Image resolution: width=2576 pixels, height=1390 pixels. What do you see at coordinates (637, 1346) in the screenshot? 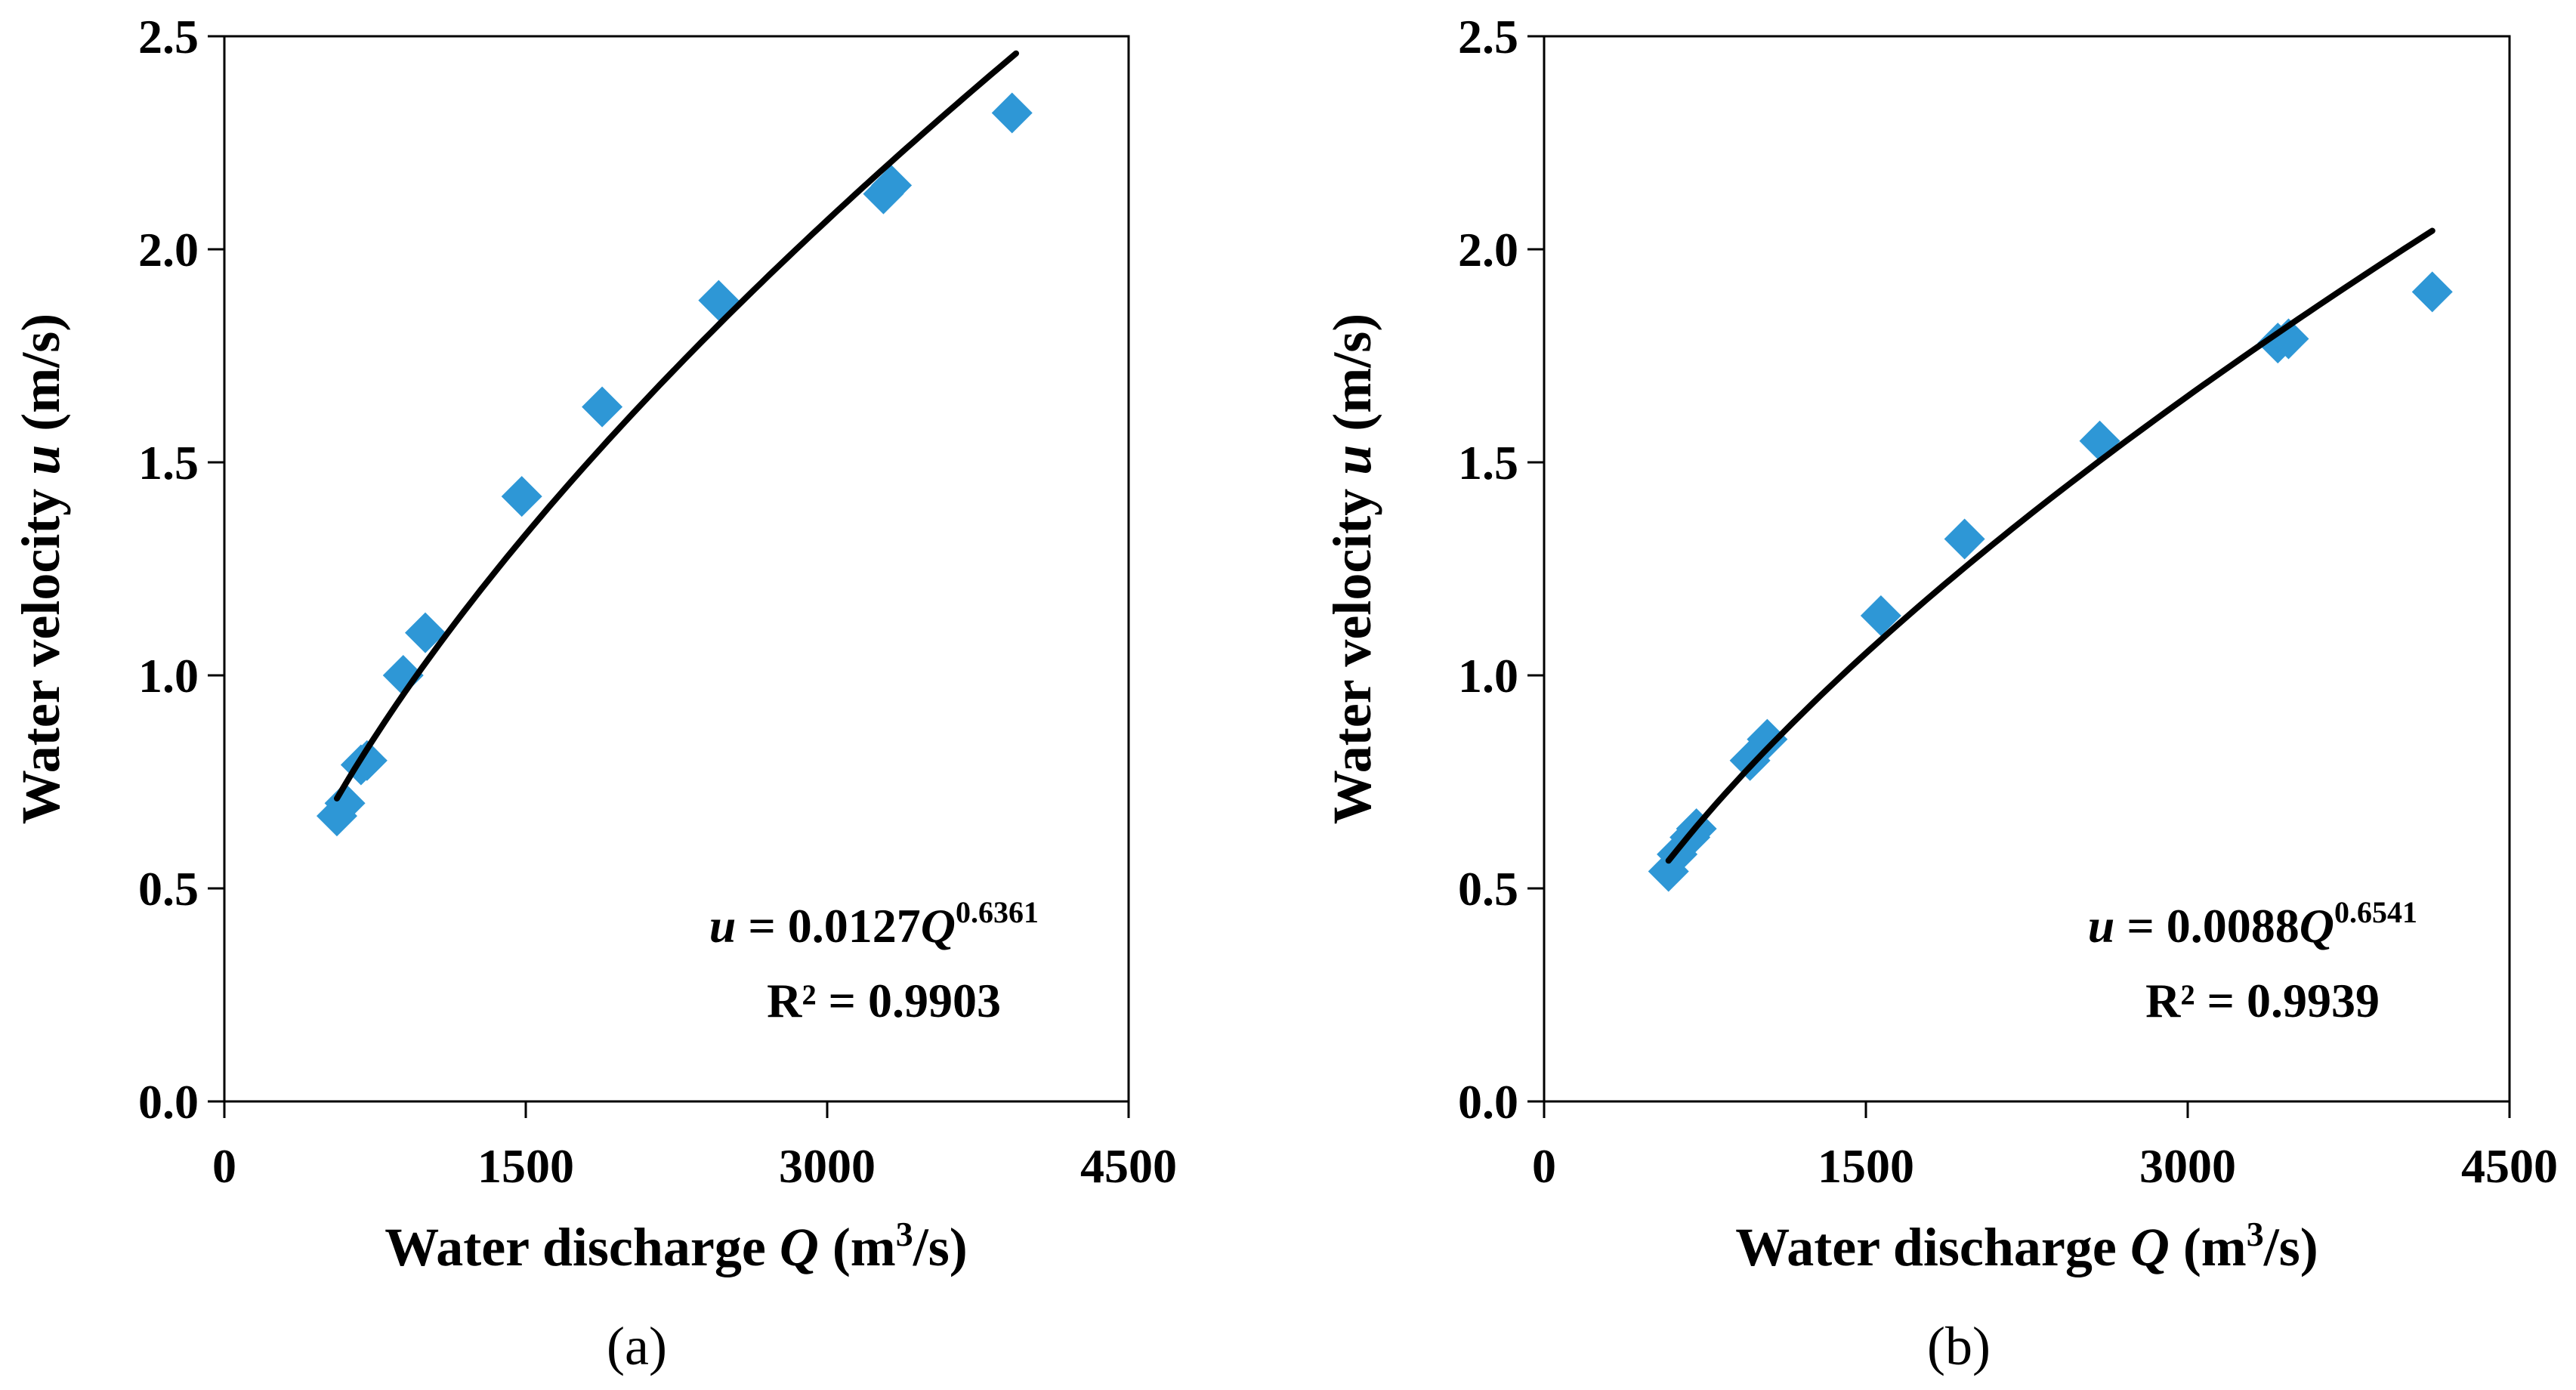
I see `panel-label: (a)` at bounding box center [637, 1346].